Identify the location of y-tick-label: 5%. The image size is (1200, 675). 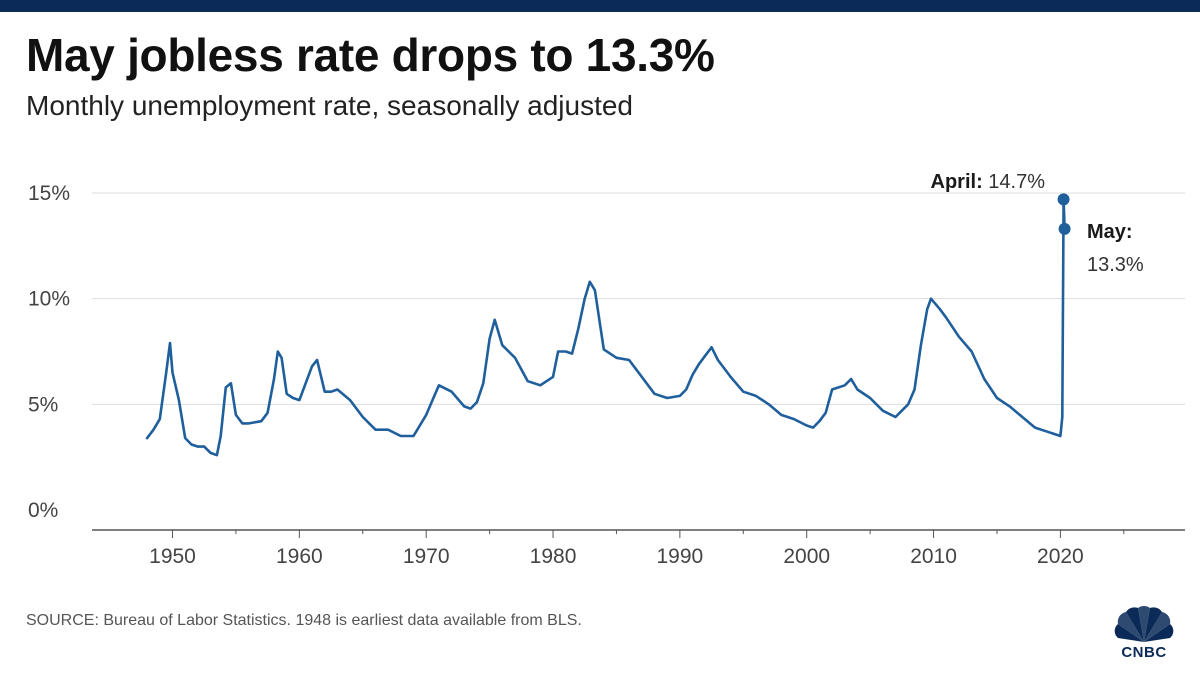
(43, 404).